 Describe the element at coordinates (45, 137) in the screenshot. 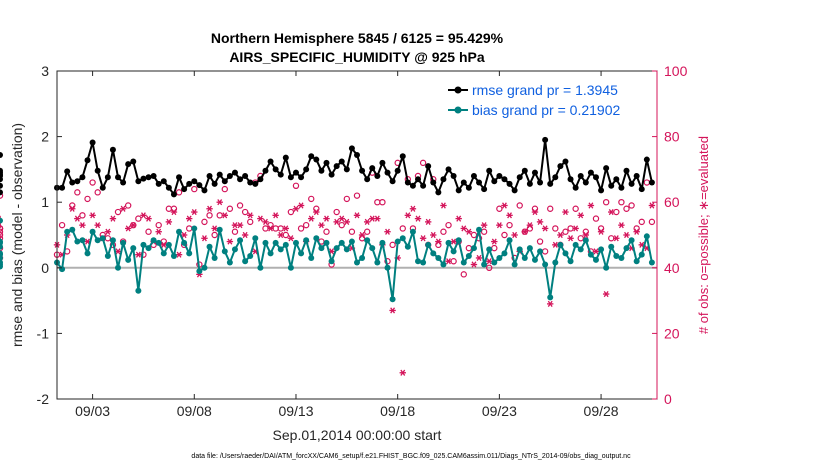

I see `y-tick-label: 2` at that location.